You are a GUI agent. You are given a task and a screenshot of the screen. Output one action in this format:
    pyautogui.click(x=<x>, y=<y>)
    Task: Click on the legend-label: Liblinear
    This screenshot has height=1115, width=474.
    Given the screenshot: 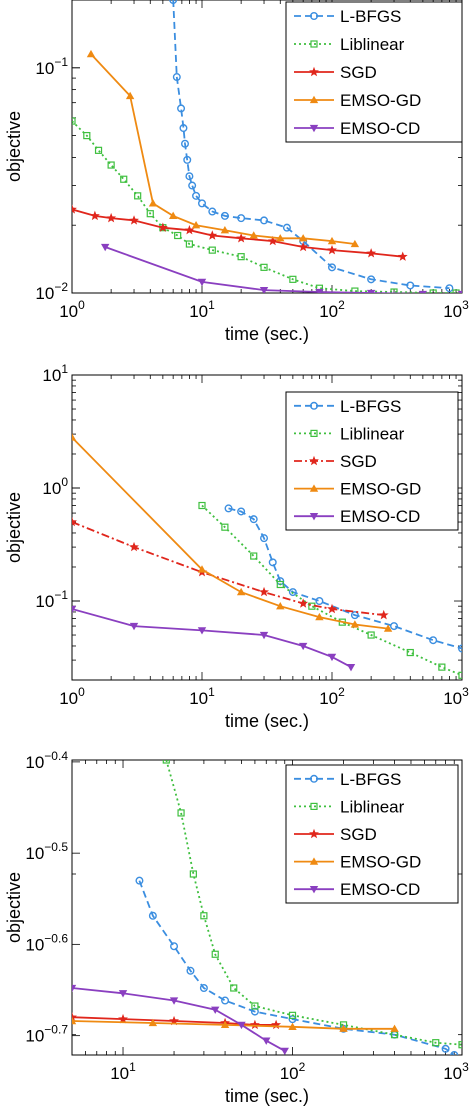 What is the action you would take?
    pyautogui.click(x=372, y=806)
    